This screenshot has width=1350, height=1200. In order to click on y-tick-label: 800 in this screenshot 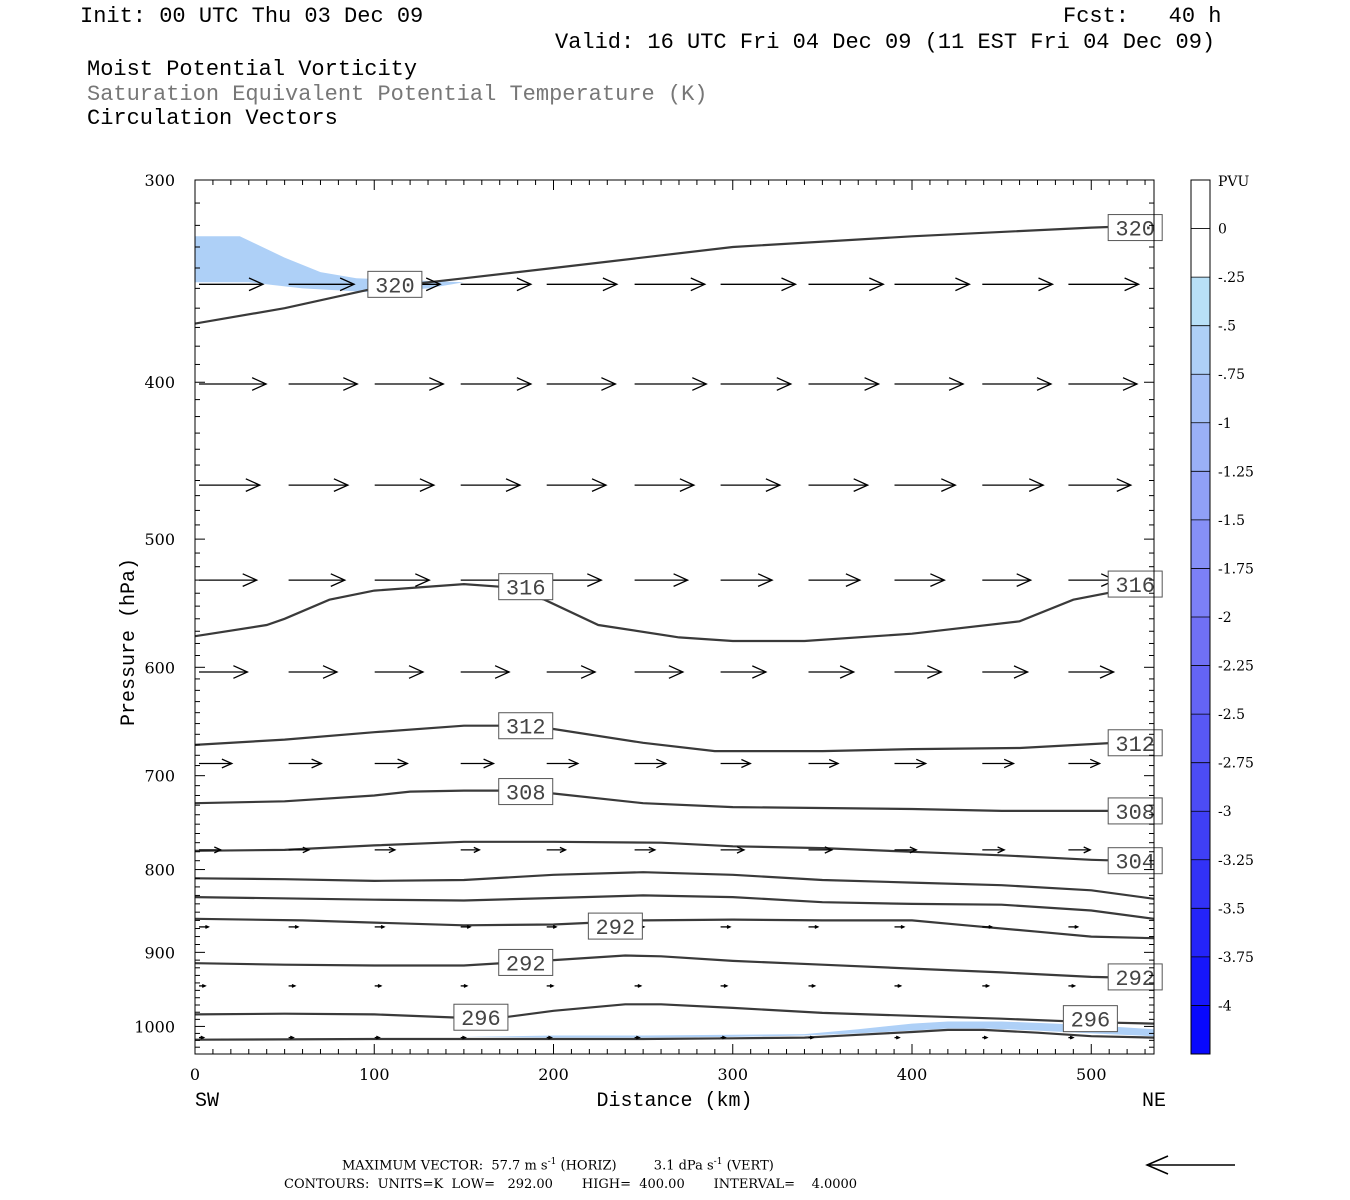, I will do `click(159, 870)`.